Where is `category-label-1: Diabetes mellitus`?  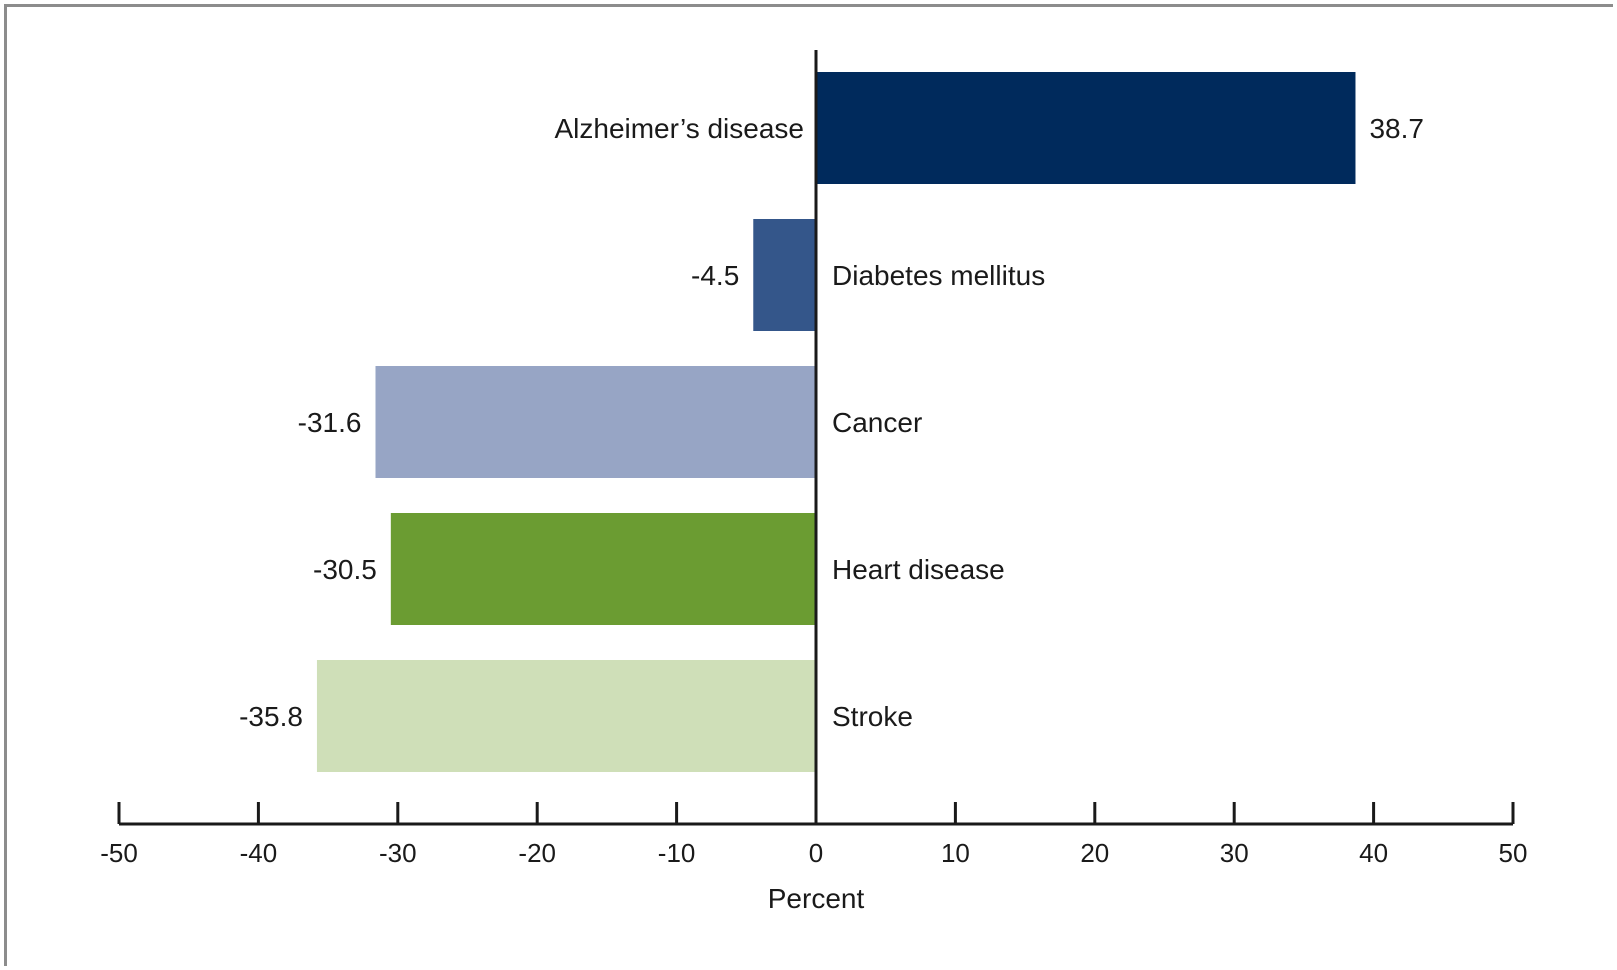
category-label-1: Diabetes mellitus is located at coordinates (938, 275).